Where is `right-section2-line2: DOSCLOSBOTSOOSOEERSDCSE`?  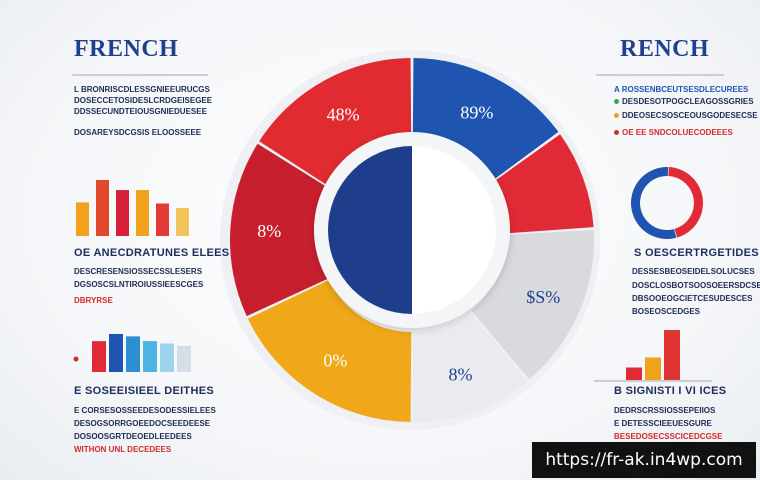
right-section2-line2: DOSCLOSBOTSOOSOEERSDCSE is located at coordinates (696, 285).